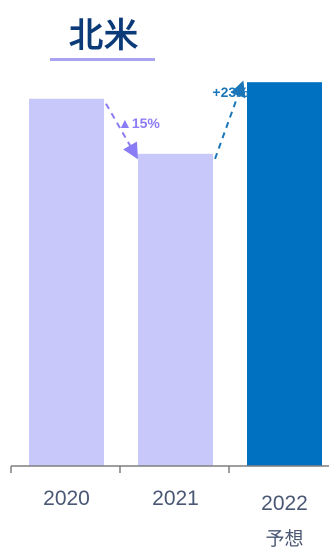 Image resolution: width=329 pixels, height=552 pixels. What do you see at coordinates (139, 123) in the screenshot?
I see `decline-label: ▲15%` at bounding box center [139, 123].